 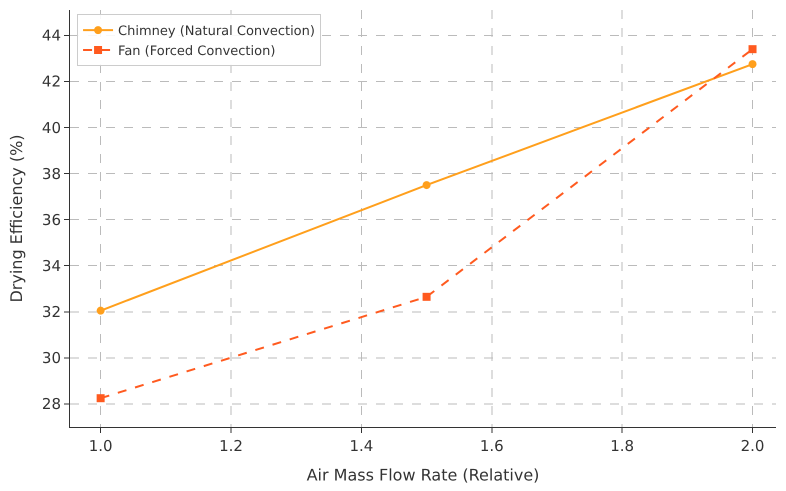 What do you see at coordinates (216, 32) in the screenshot?
I see `legend-label: Chimney (Natural Convection)` at bounding box center [216, 32].